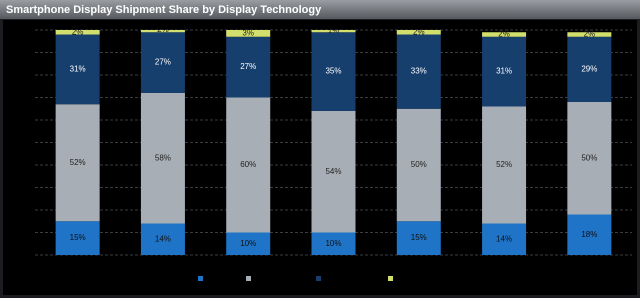 The height and width of the screenshot is (298, 640). I want to click on value-label: 35%, so click(333, 71).